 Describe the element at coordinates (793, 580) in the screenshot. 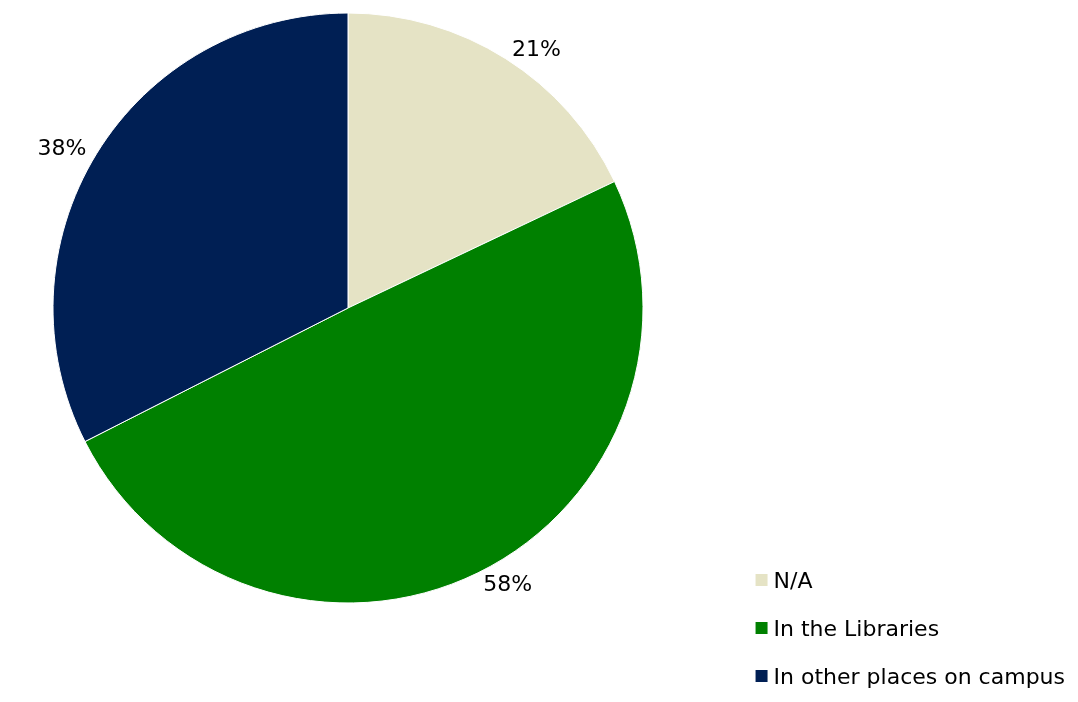

I see `legend-label: N/A` at that location.